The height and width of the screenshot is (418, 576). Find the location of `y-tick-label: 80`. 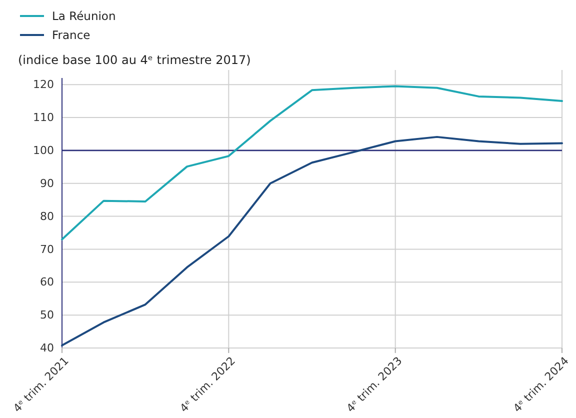

y-tick-label: 80 is located at coordinates (47, 216).